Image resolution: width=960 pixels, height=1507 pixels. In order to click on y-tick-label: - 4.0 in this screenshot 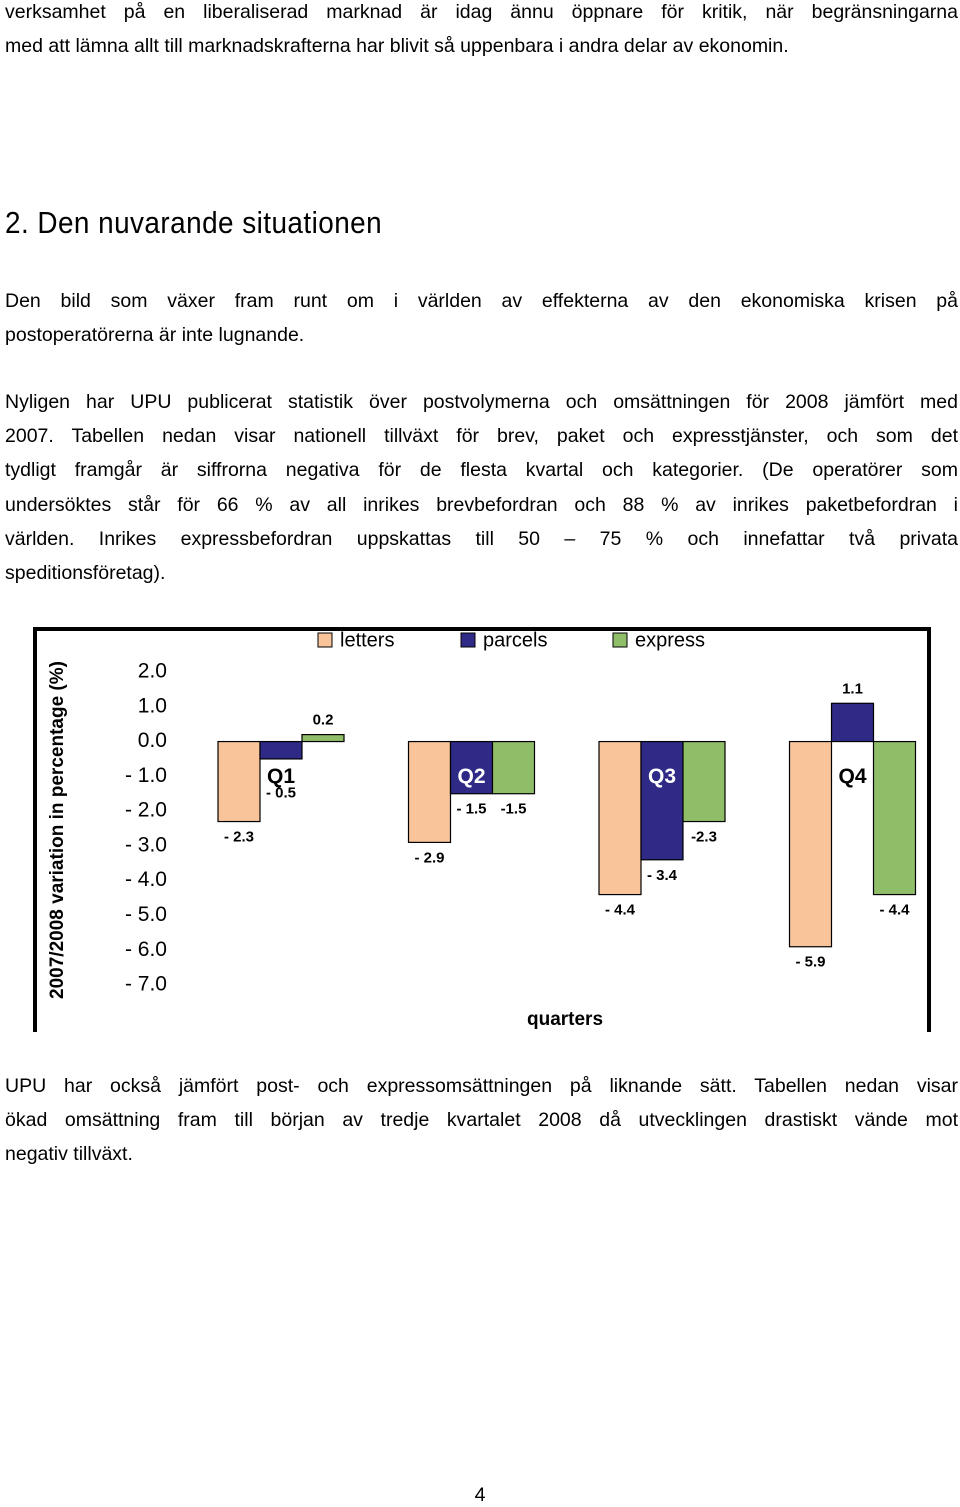, I will do `click(146, 879)`.